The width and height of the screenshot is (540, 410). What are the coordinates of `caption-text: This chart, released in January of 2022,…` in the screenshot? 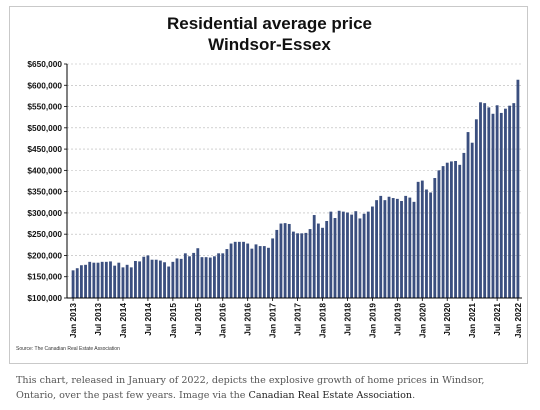 It's located at (250, 388).